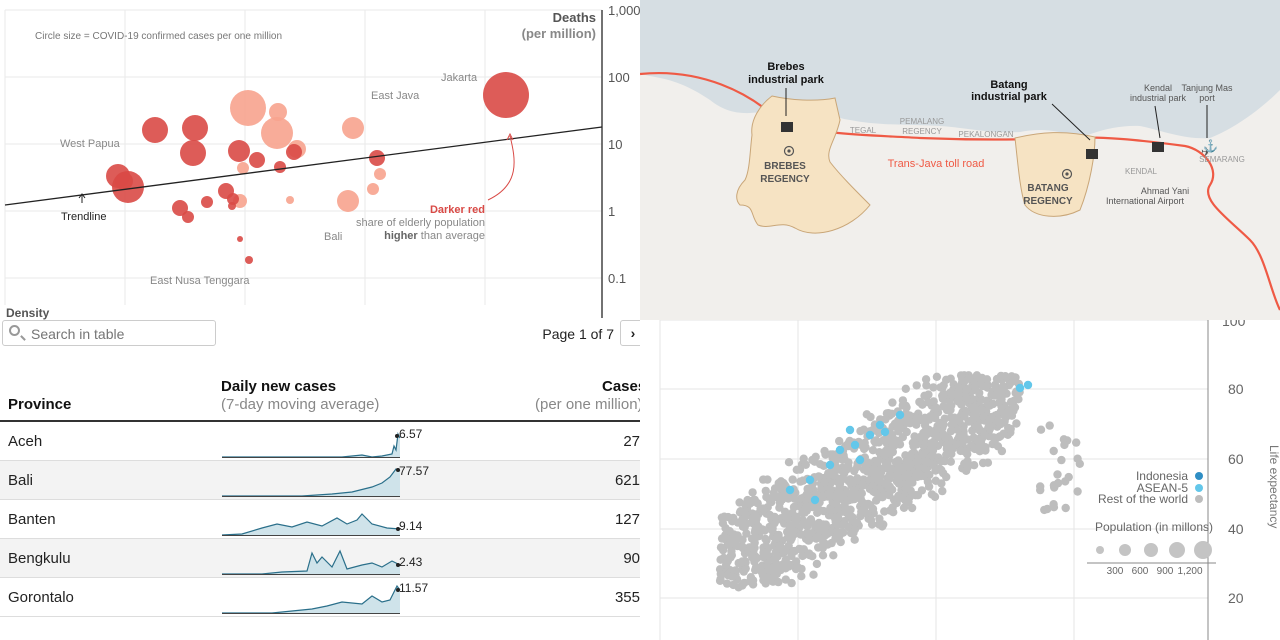 This screenshot has width=1280, height=640. Describe the element at coordinates (41, 597) in the screenshot. I see `cell-province: Gorontalo` at that location.